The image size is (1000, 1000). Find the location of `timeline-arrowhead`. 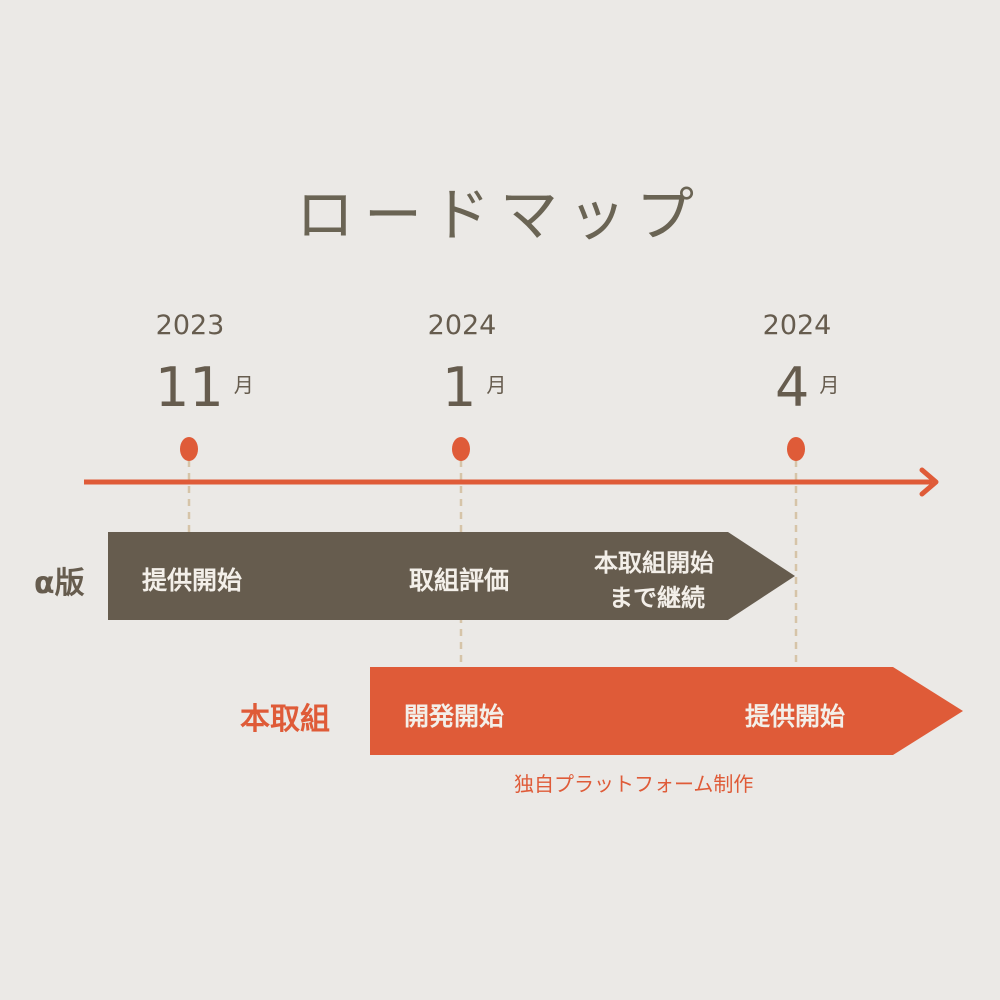

timeline-arrowhead is located at coordinates (929, 482).